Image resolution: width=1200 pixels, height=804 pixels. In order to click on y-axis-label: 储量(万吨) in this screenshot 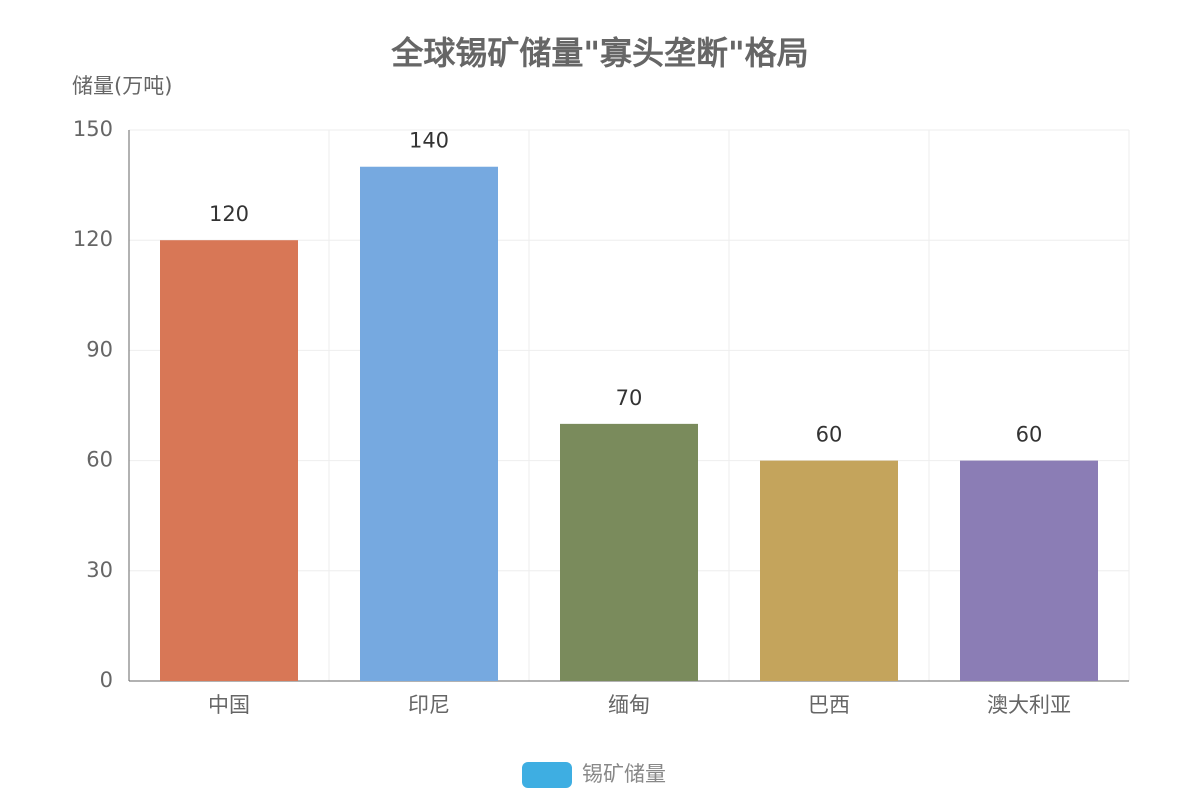, I will do `click(122, 86)`.